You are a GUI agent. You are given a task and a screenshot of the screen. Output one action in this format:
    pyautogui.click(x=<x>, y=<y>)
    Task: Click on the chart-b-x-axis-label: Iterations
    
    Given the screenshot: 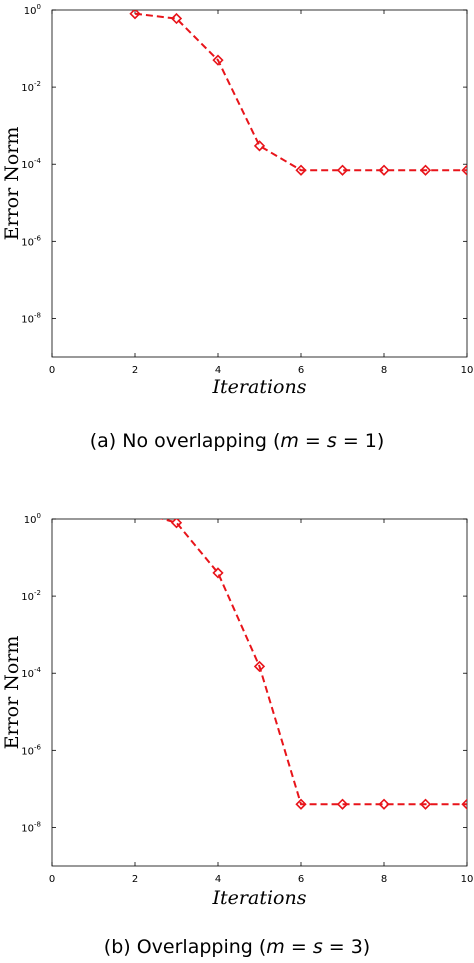 What is the action you would take?
    pyautogui.click(x=259, y=898)
    